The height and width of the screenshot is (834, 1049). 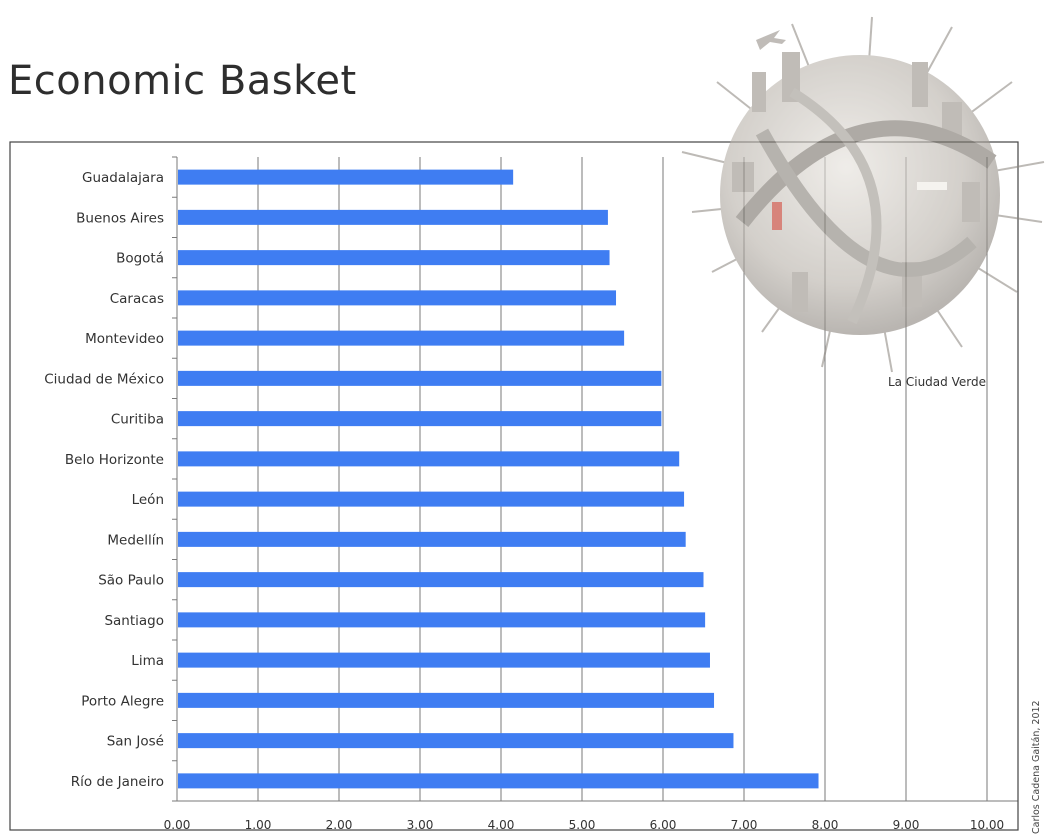 What do you see at coordinates (339, 825) in the screenshot?
I see `x-tick-label: 2.00` at bounding box center [339, 825].